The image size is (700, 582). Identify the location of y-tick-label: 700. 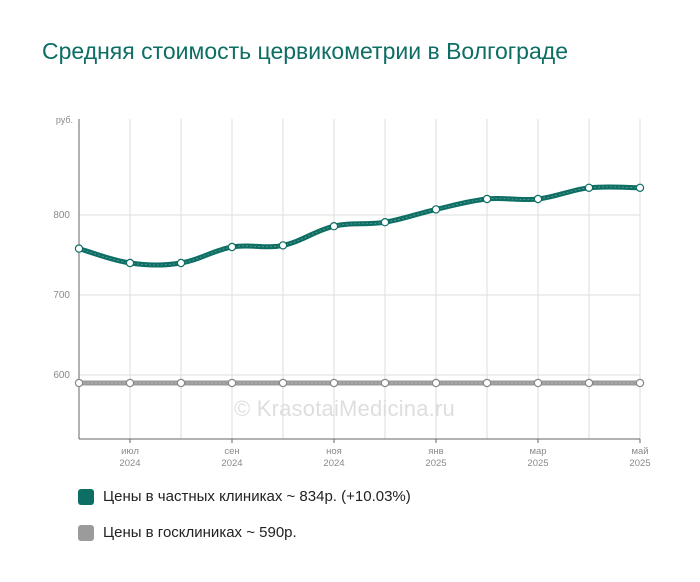
(61, 295).